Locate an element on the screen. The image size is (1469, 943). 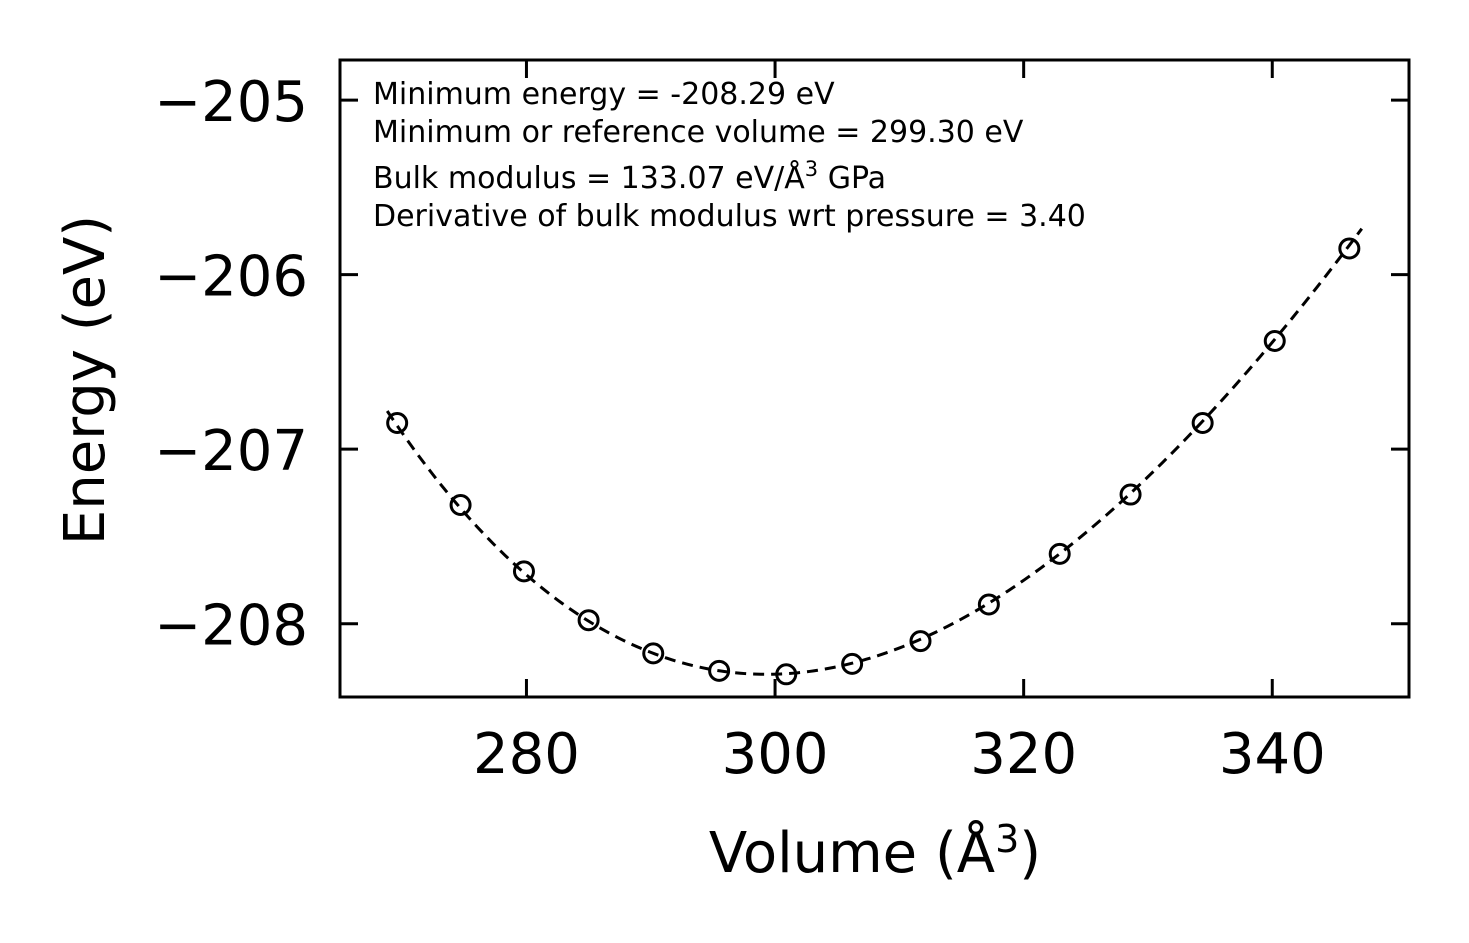
y-tick-label: −206 is located at coordinates (231, 277).